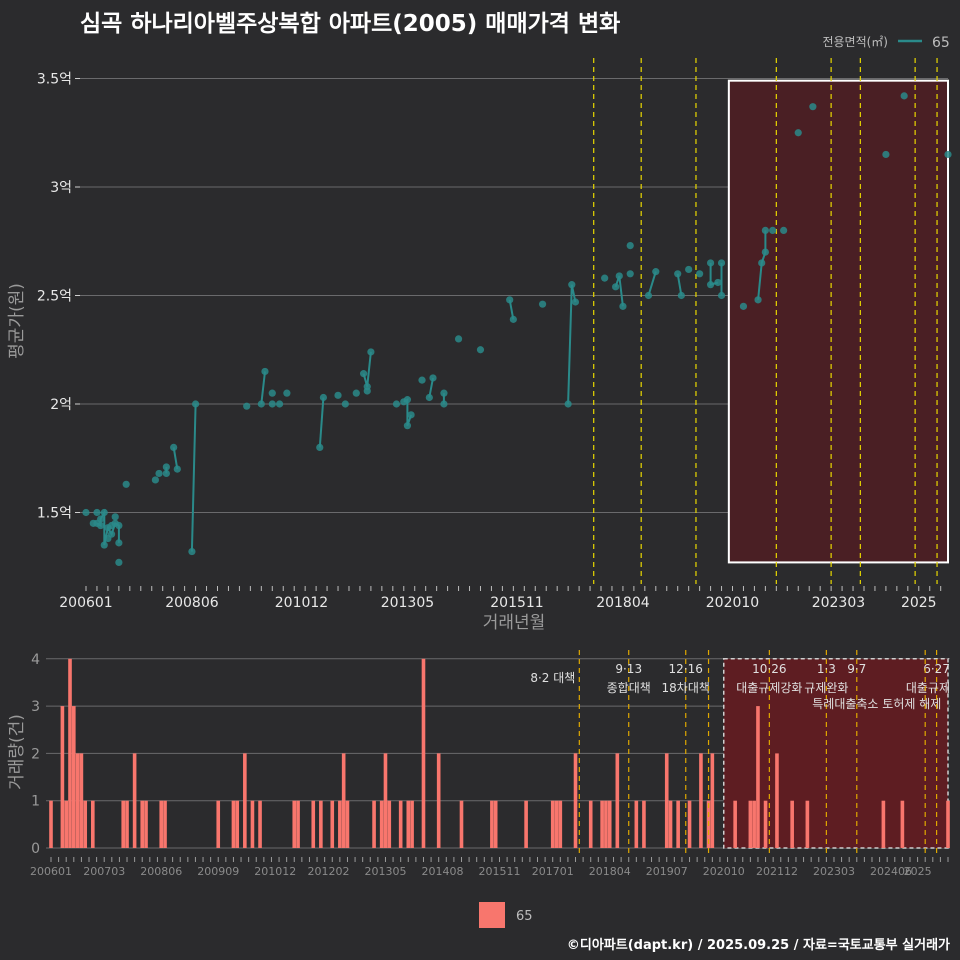 This screenshot has height=960, width=960. Describe the element at coordinates (61, 188) in the screenshot. I see `y-tick-label: 3억` at that location.